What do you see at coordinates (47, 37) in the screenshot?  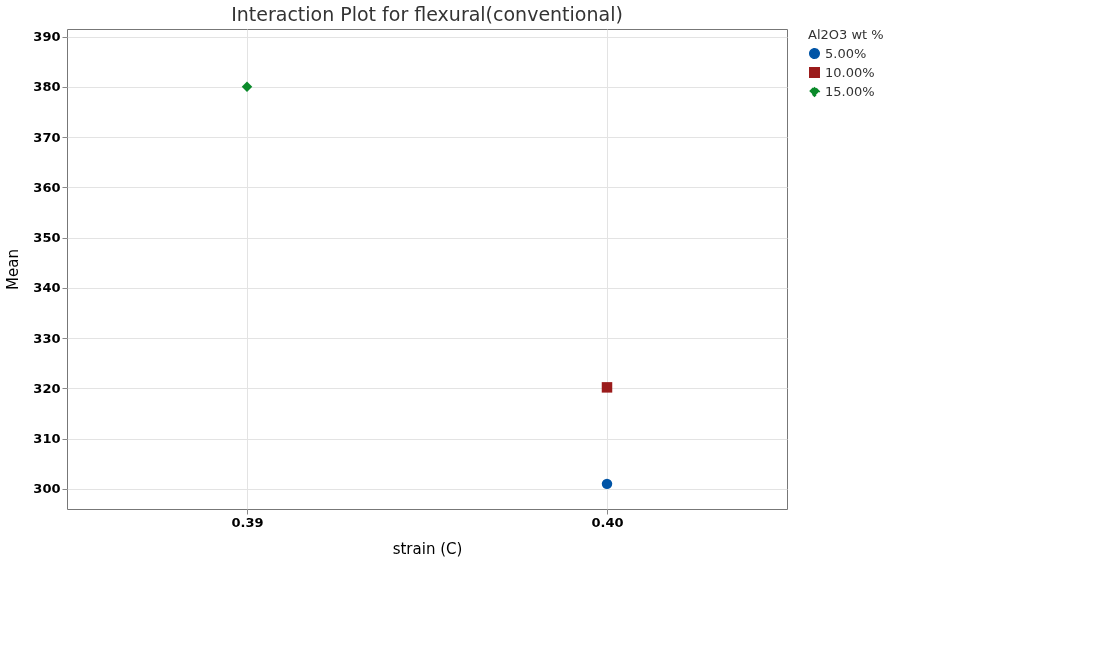 I see `y-tick-label: 390` at bounding box center [47, 37].